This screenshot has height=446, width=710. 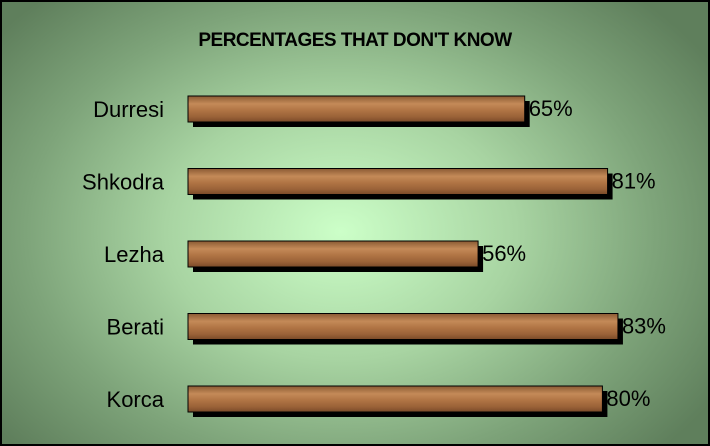 I want to click on bar-durresi, so click(x=356, y=109).